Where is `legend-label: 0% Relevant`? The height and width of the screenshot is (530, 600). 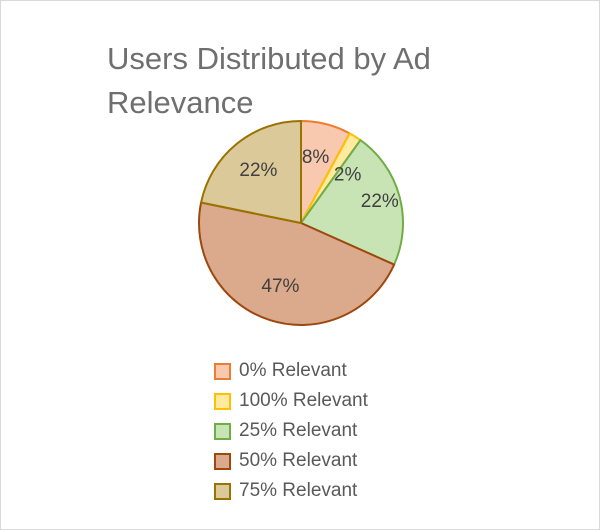
legend-label: 0% Relevant is located at coordinates (293, 370).